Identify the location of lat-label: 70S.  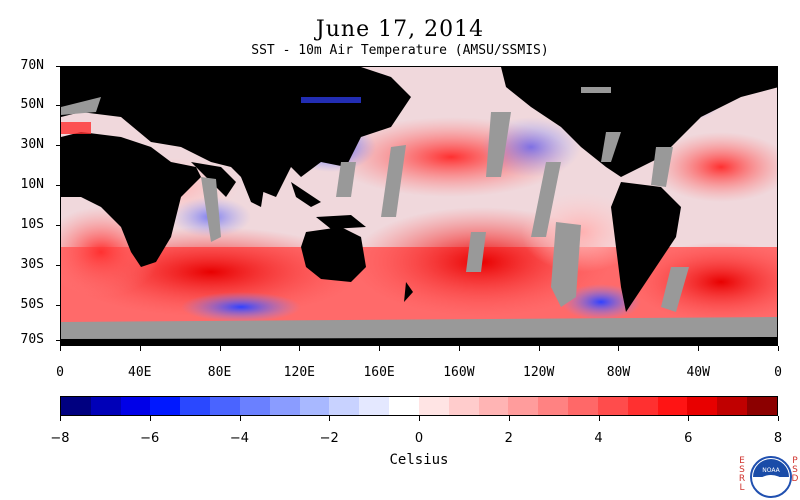
(32, 339).